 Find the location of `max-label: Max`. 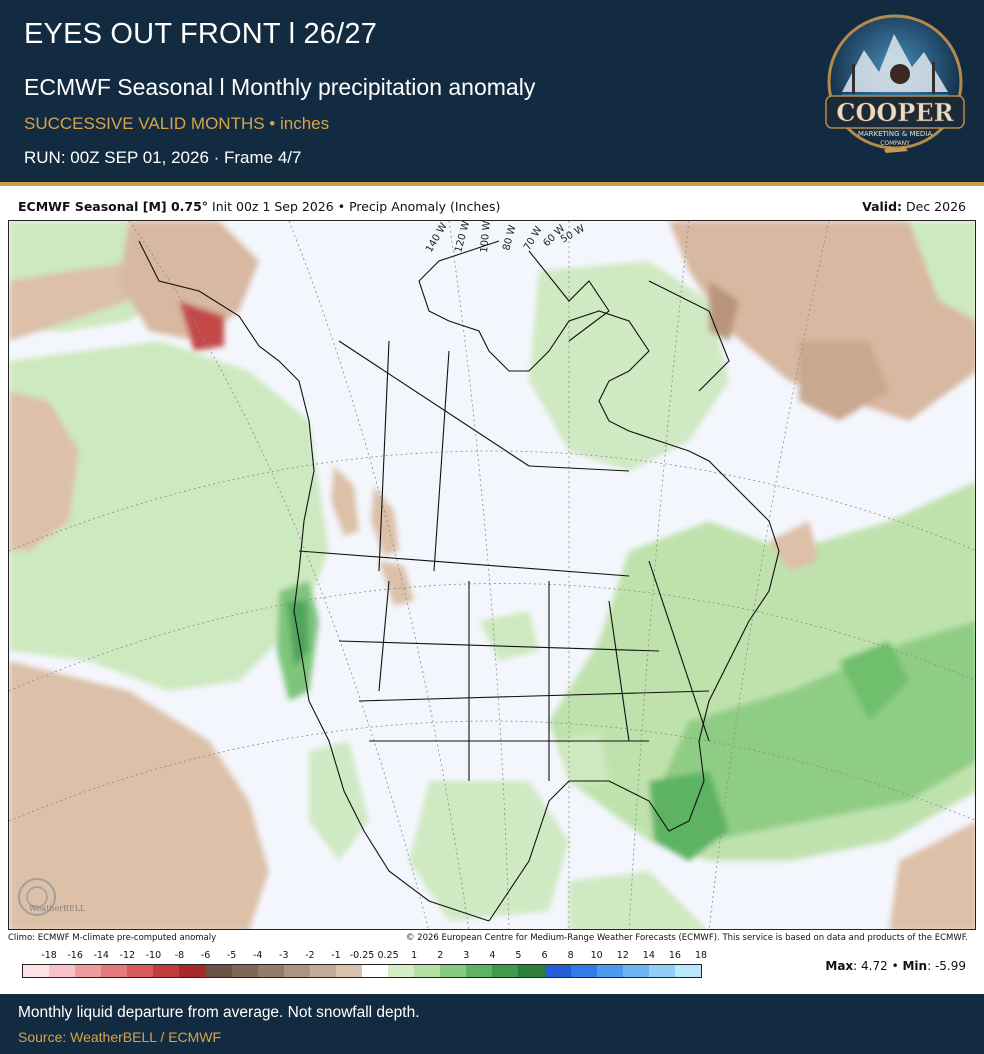

max-label: Max is located at coordinates (839, 966).